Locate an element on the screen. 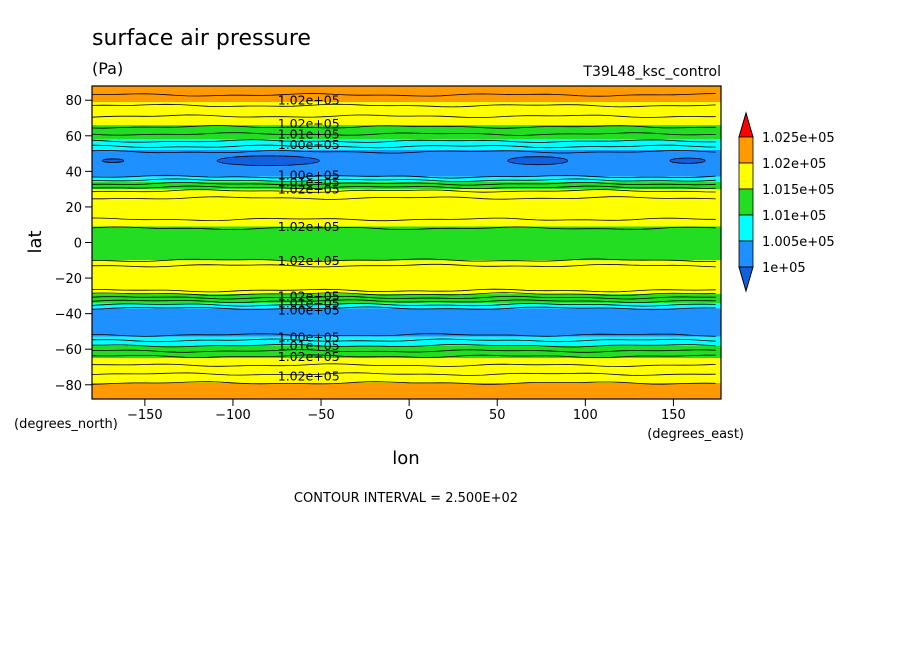 Image resolution: width=904 pixels, height=654 pixels. y-axis: −80 −60 −40 −20 0 20 40 60 80 is located at coordinates (73, 244).